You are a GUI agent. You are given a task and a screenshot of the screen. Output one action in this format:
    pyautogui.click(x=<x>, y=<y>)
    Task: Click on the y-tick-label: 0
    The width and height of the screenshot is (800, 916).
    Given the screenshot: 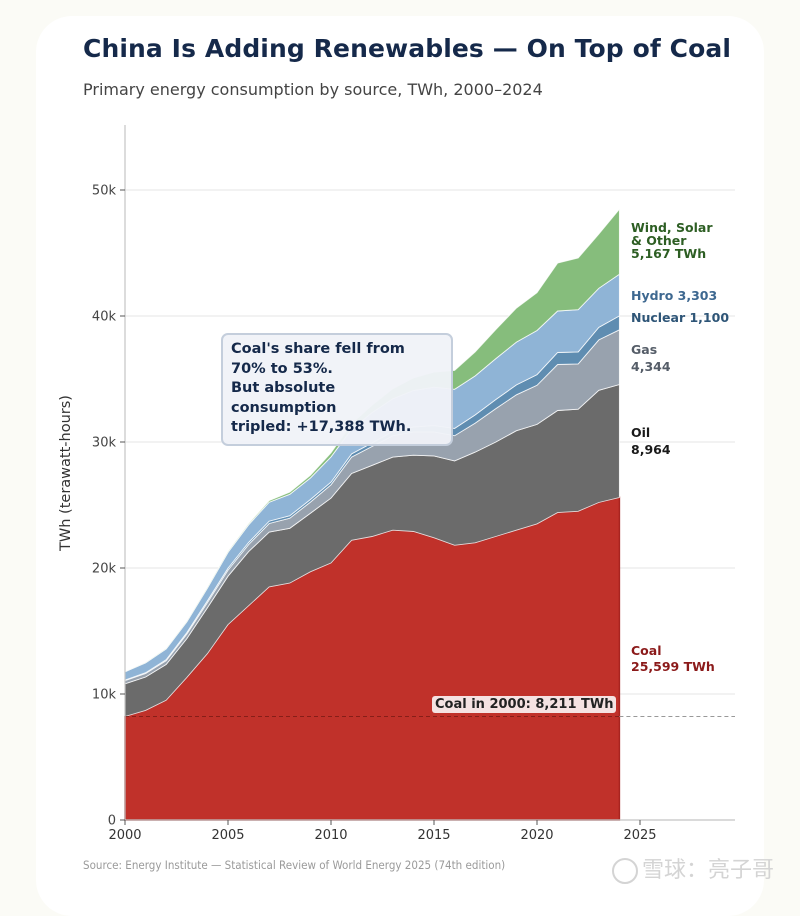 What is the action you would take?
    pyautogui.click(x=112, y=821)
    